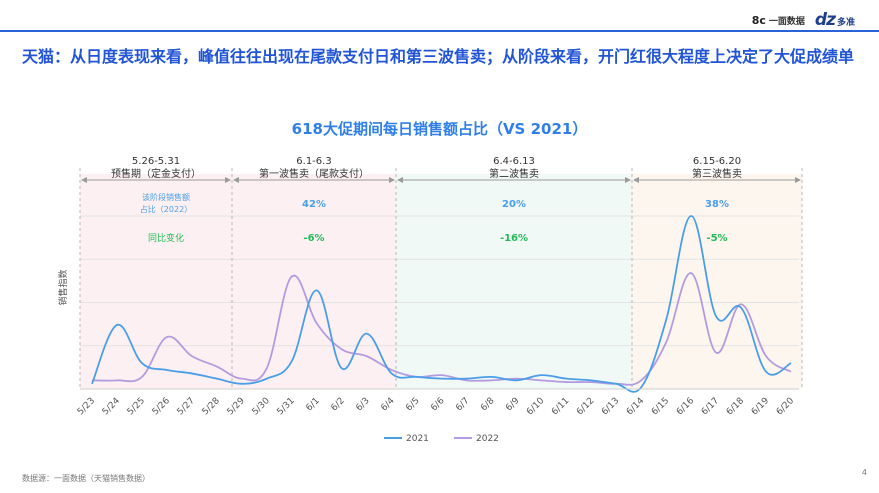 This screenshot has height=493, width=879. What do you see at coordinates (166, 197) in the screenshot?
I see `share-row-label-line-1: 该阶段销售额` at bounding box center [166, 197].